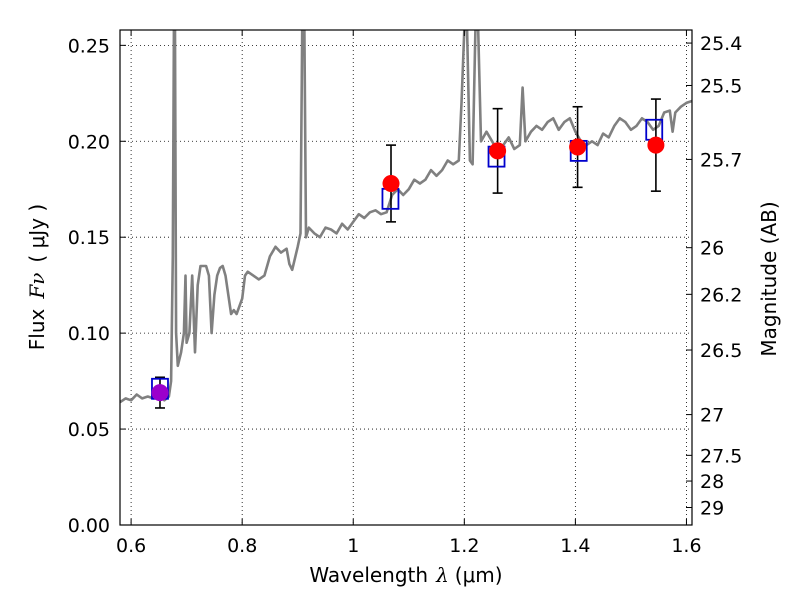 The width and height of the screenshot is (800, 600). Describe the element at coordinates (89, 526) in the screenshot. I see `y-tick-label: 0.00` at that location.